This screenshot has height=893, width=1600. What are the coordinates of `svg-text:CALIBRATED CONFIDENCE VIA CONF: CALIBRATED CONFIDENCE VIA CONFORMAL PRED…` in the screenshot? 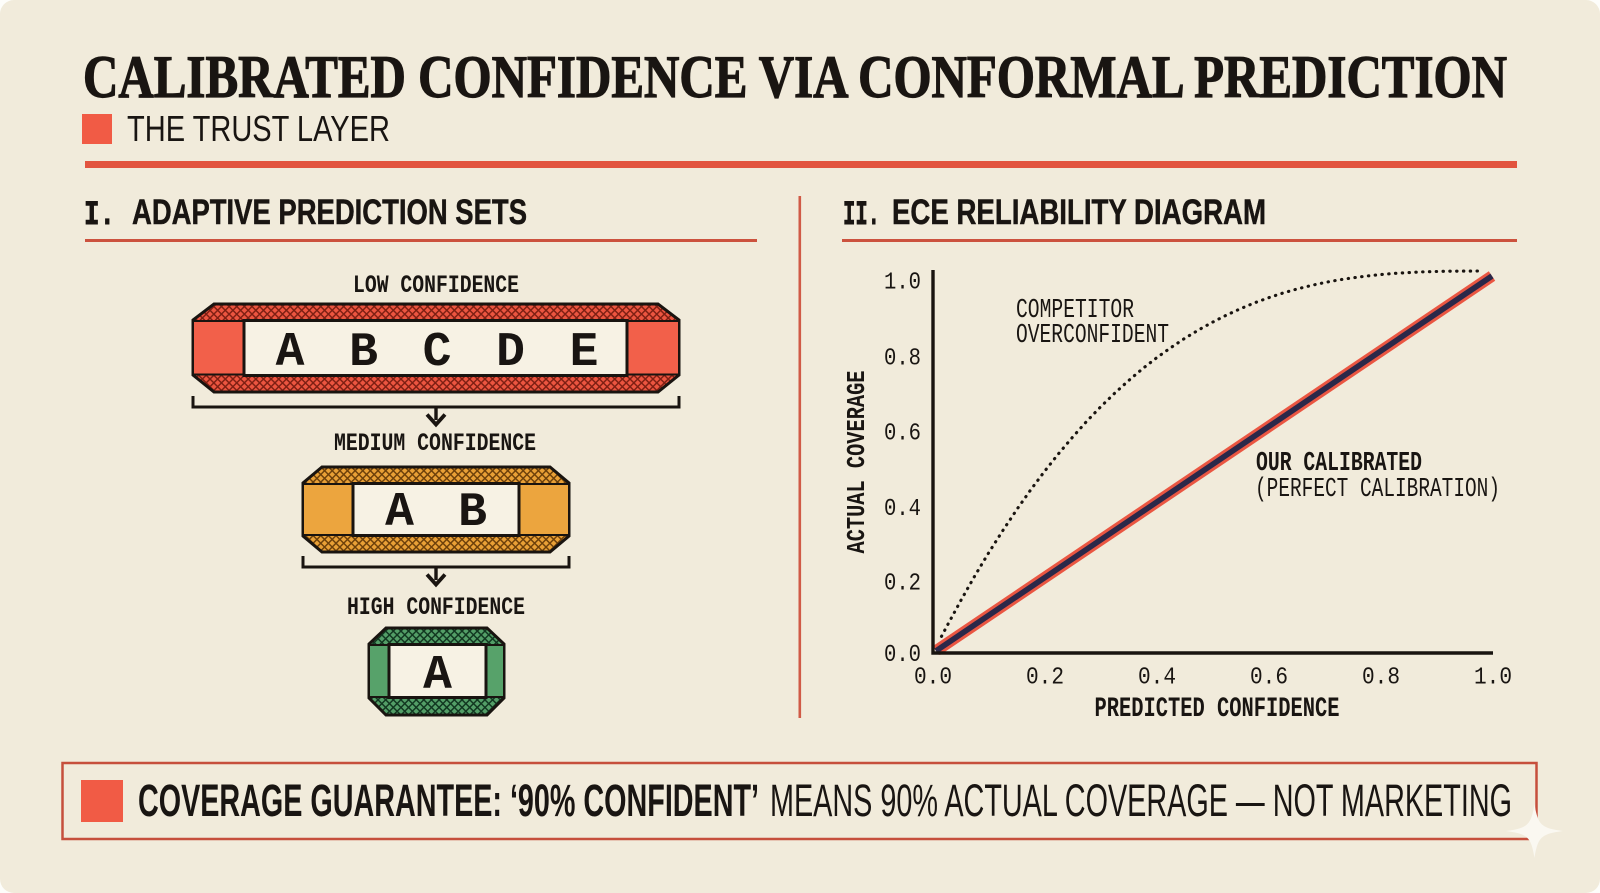 It's located at (795, 77).